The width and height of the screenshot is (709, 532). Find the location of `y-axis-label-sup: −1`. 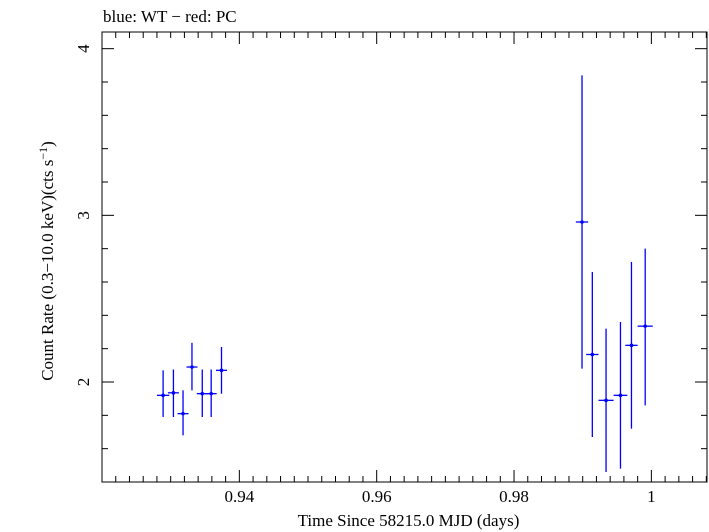

y-axis-label-sup: −1 is located at coordinates (43, 153).